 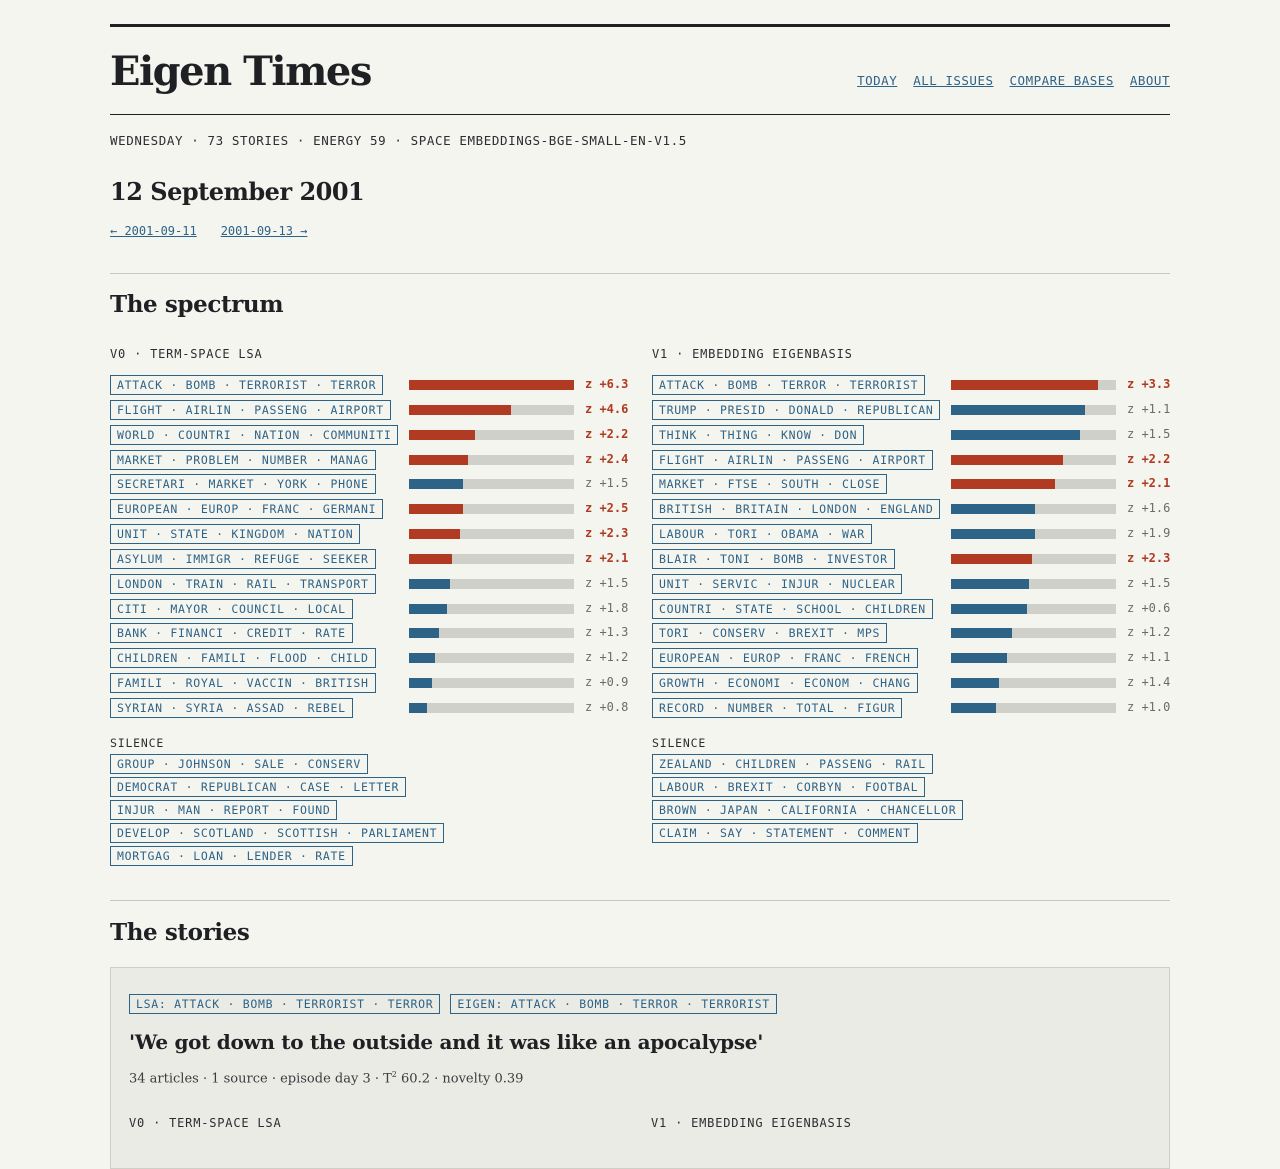 What do you see at coordinates (264, 231) in the screenshot?
I see `next-issue-link: 2001-09-13 →` at bounding box center [264, 231].